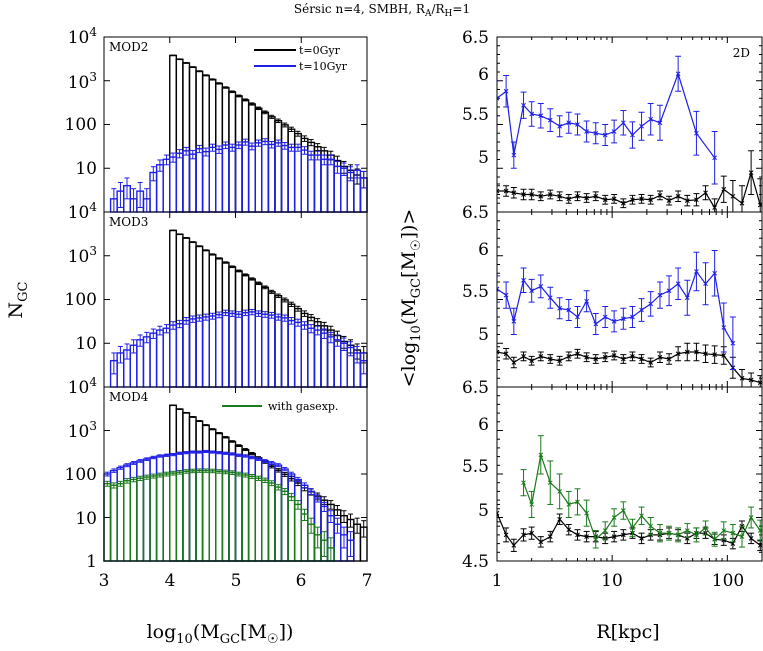 Image resolution: width=763 pixels, height=651 pixels. I want to click on xtick-label: 3, so click(104, 581).